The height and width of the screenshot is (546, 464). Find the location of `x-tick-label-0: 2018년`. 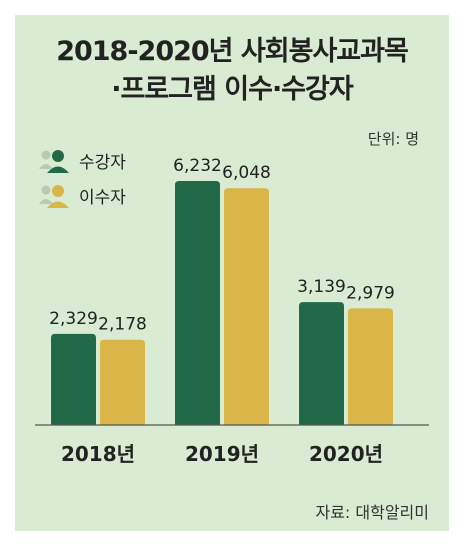

x-tick-label-0: 2018년 is located at coordinates (98, 454).